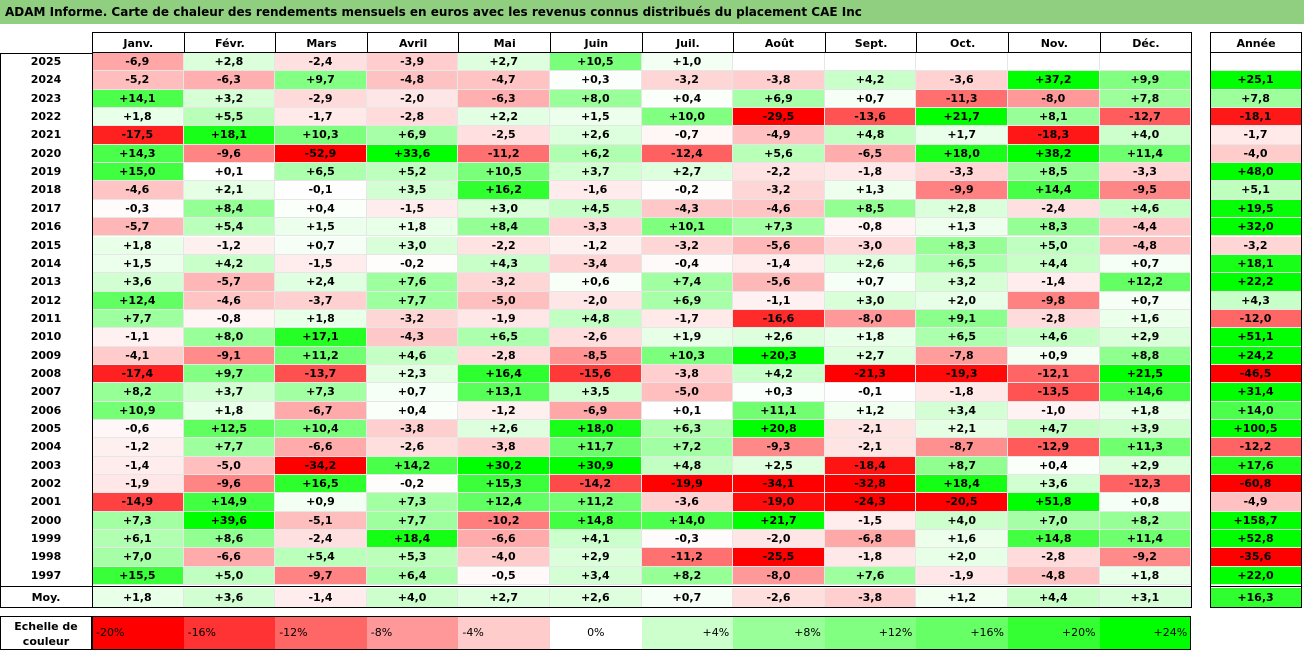 The height and width of the screenshot is (652, 1304). Describe the element at coordinates (870, 466) in the screenshot. I see `heatmap-cell: -18,4` at that location.